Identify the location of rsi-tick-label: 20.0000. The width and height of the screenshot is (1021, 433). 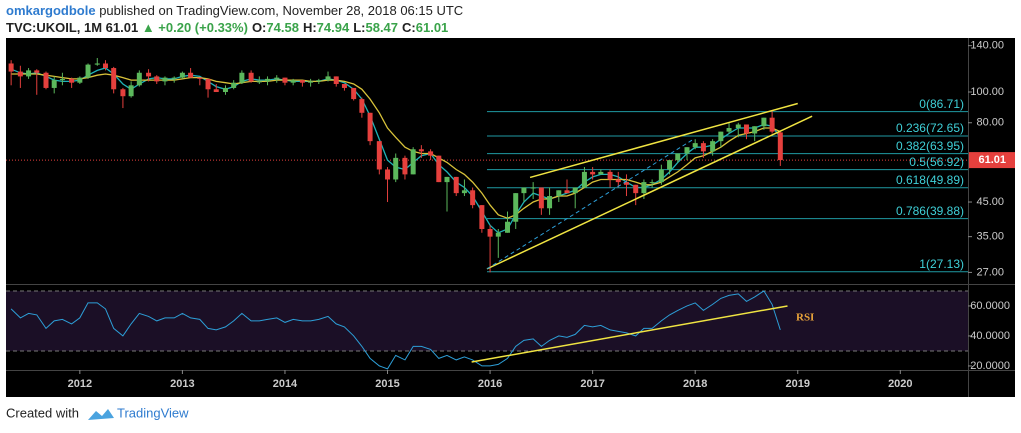
(990, 366).